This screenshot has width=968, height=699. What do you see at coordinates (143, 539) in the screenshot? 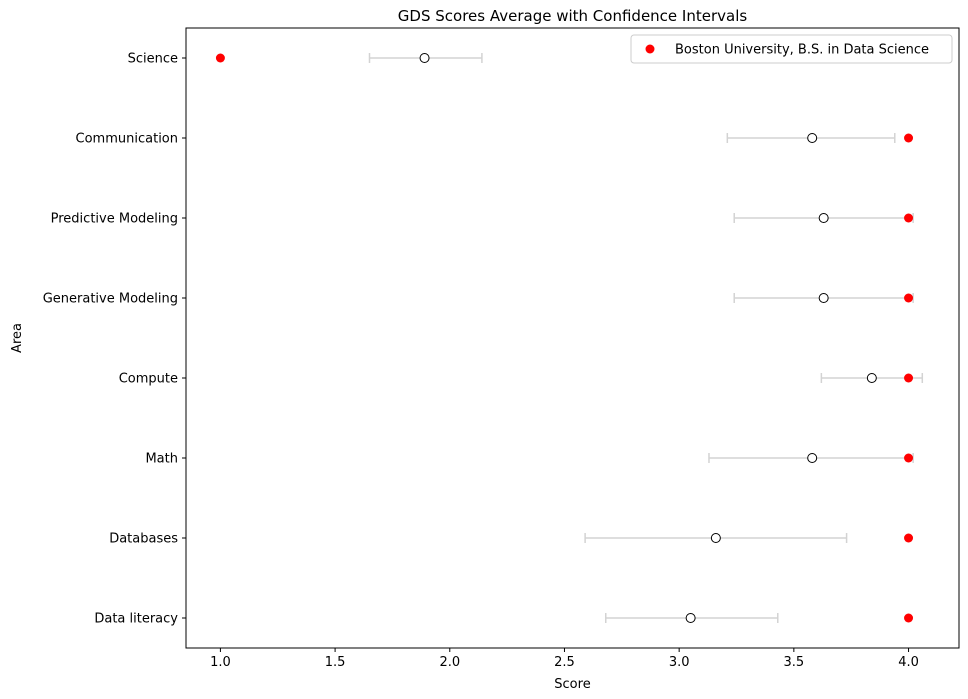
I see `y-tick-label: Databases` at bounding box center [143, 539].